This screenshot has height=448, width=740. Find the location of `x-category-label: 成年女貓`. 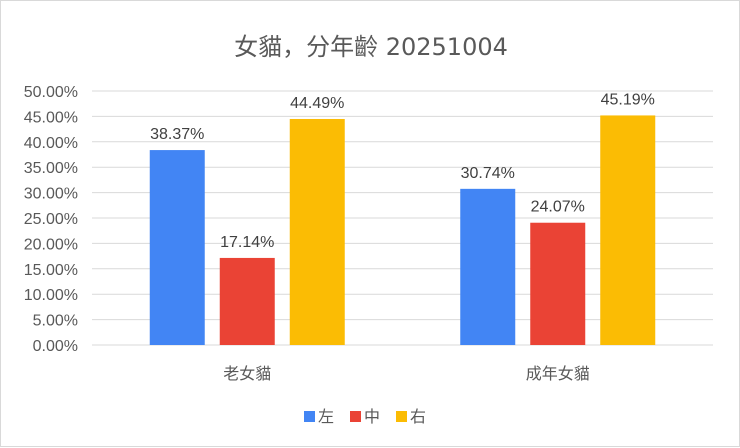

x-category-label: 成年女貓 is located at coordinates (558, 373).